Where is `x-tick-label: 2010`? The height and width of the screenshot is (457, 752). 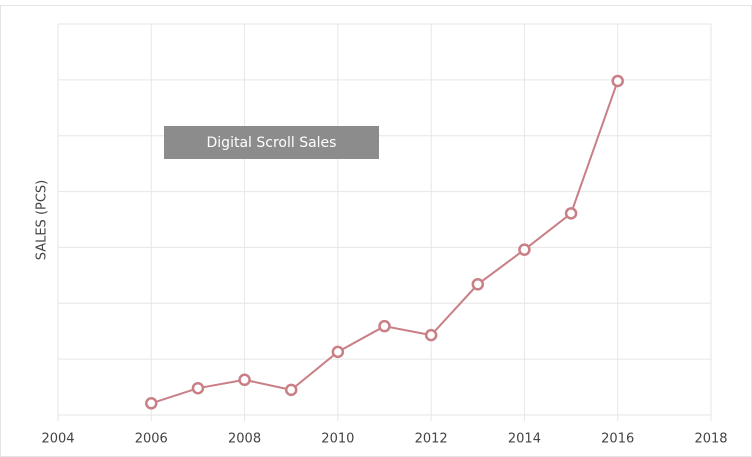 x-tick-label: 2010 is located at coordinates (337, 439).